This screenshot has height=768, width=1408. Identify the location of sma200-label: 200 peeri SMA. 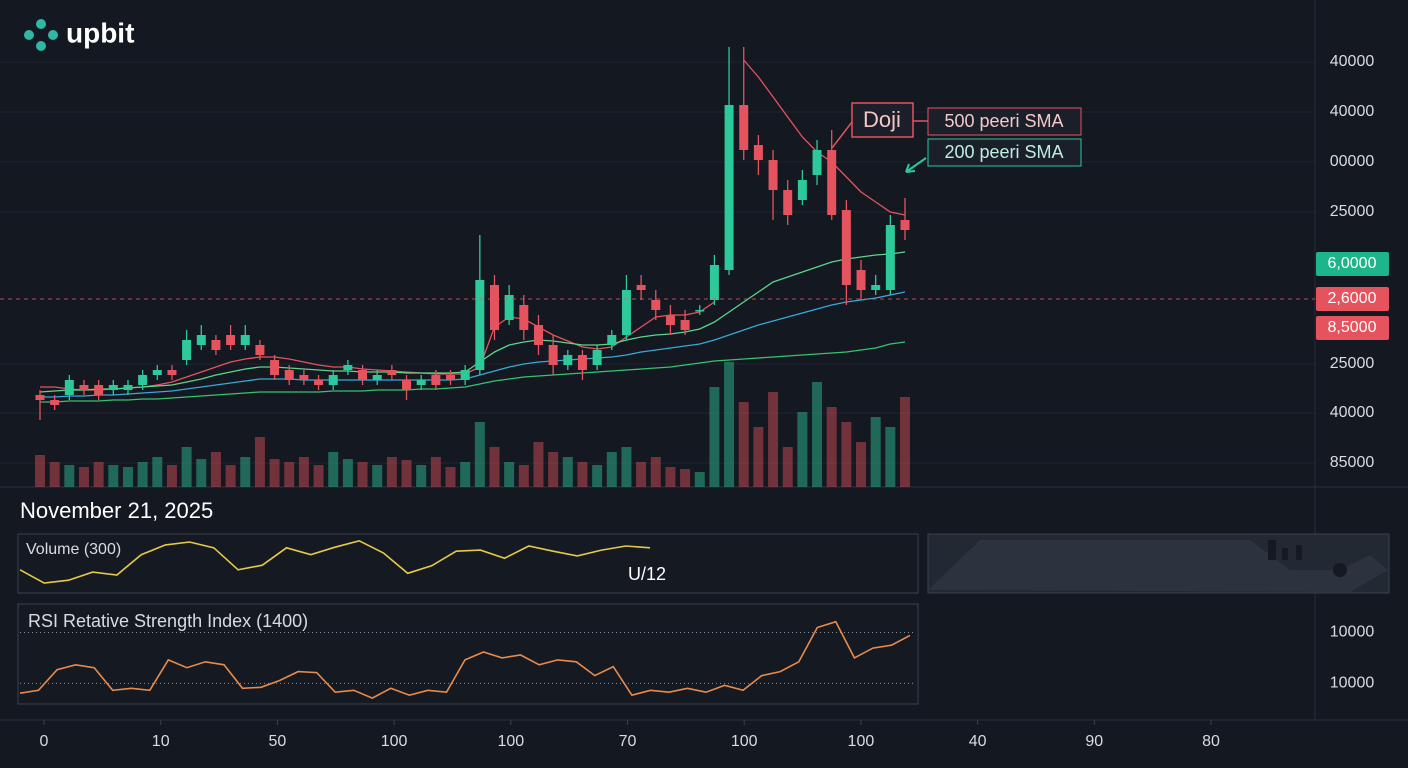
(1003, 152).